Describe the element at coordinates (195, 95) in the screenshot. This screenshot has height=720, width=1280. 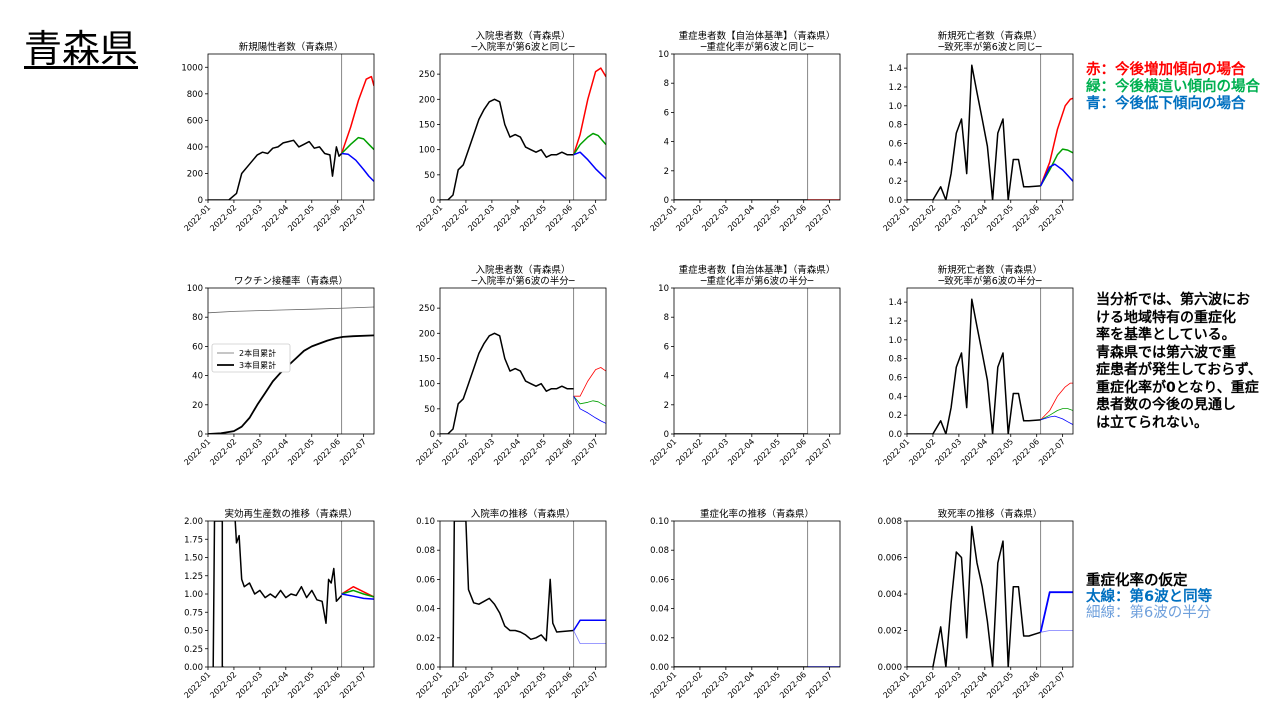
I see `y-tick-label: 800` at that location.